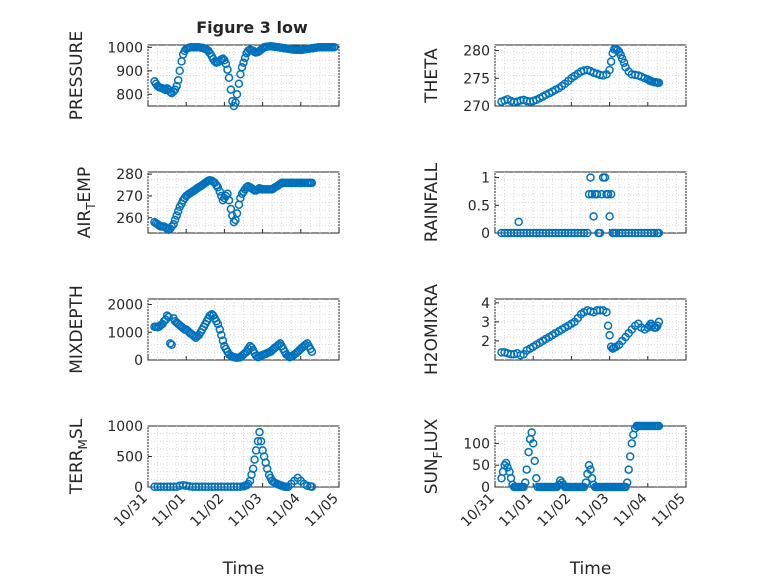 The image size is (778, 583). I want to click on y-tick-label: 3, so click(485, 323).